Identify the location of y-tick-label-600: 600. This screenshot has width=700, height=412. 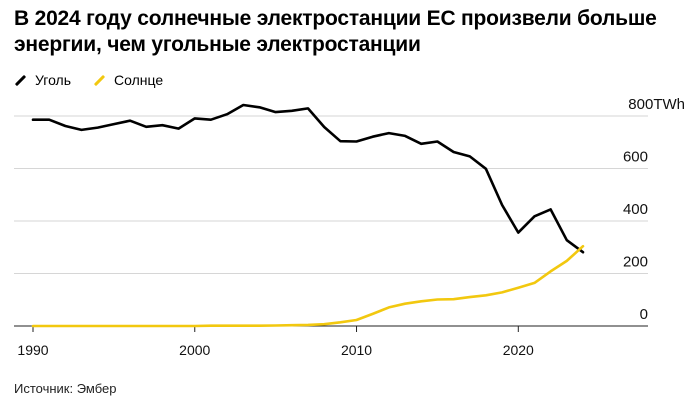
(635, 157).